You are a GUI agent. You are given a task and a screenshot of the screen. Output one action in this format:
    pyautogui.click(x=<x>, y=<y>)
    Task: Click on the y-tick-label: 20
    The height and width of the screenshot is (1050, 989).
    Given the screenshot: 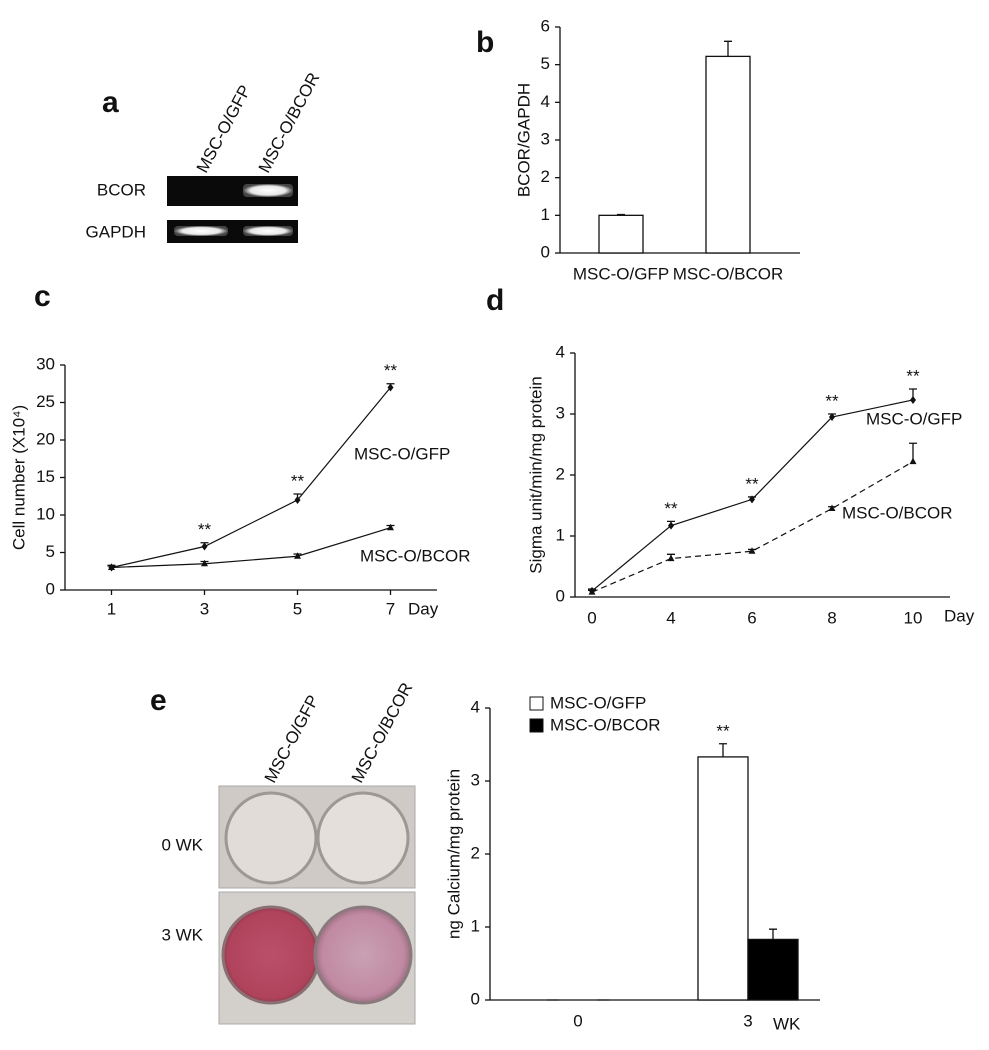 What is the action you would take?
    pyautogui.click(x=45, y=438)
    